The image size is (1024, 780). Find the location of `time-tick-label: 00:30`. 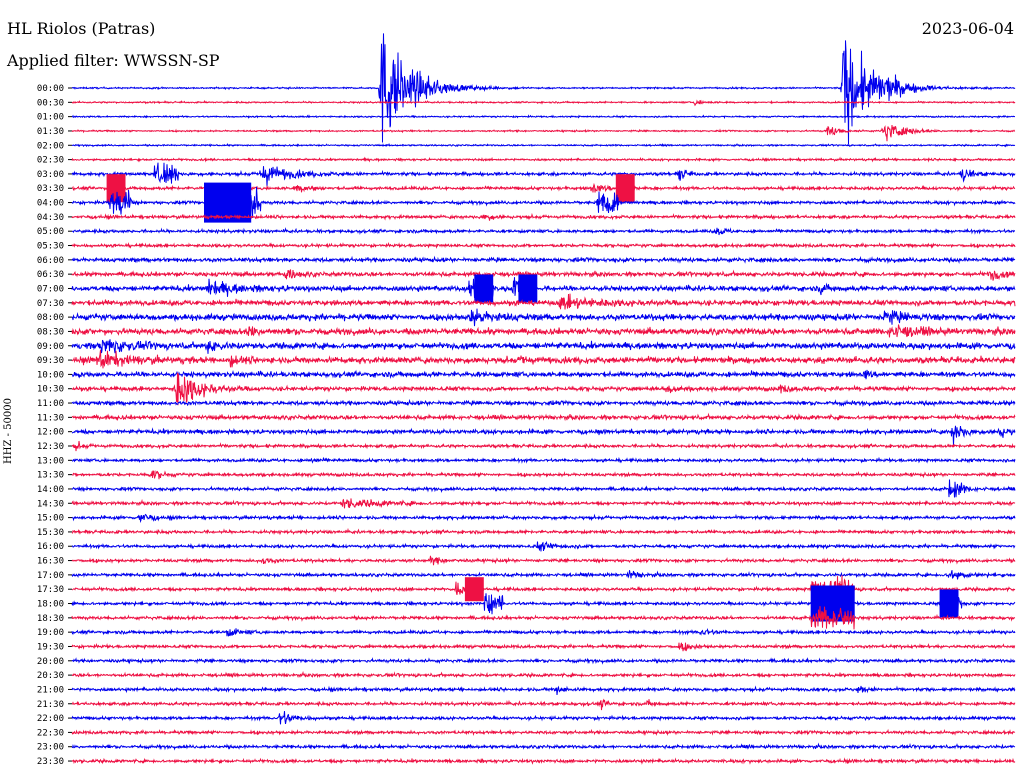

time-tick-label: 00:30 is located at coordinates (50, 103).